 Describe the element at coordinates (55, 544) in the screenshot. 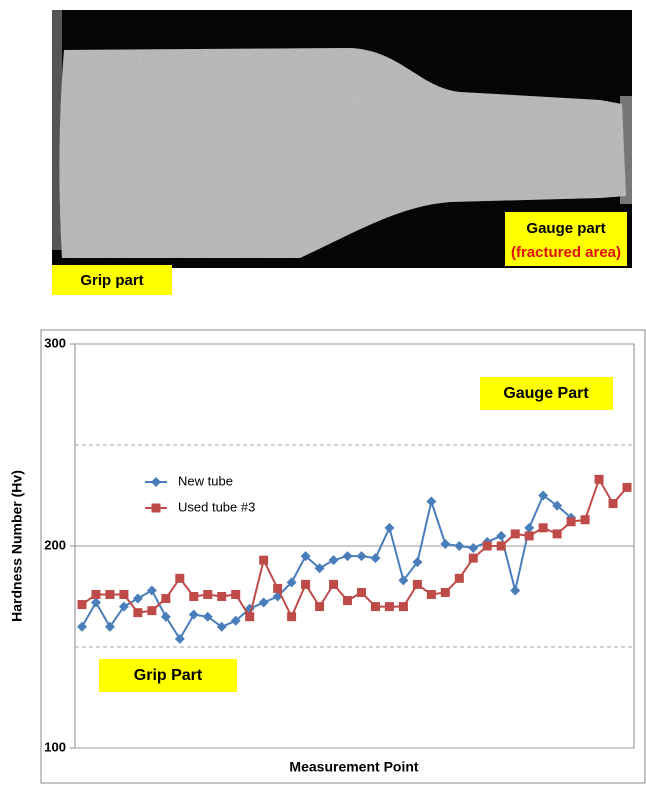

I see `y-tick-label: 200` at that location.